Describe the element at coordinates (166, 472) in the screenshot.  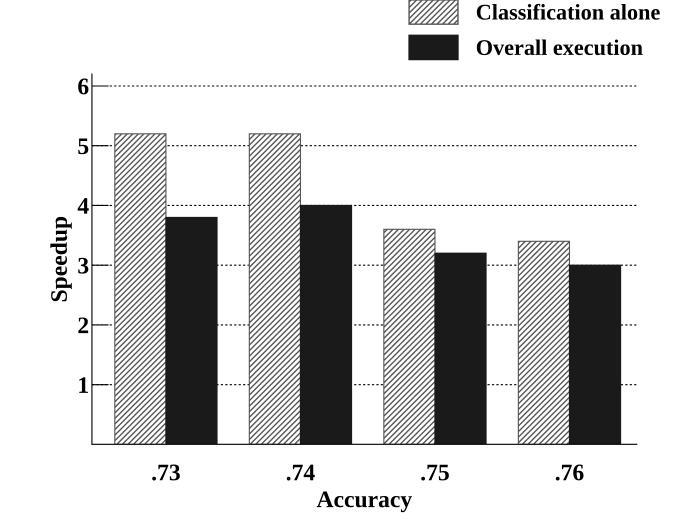
I see `x-tick-label: .73` at that location.